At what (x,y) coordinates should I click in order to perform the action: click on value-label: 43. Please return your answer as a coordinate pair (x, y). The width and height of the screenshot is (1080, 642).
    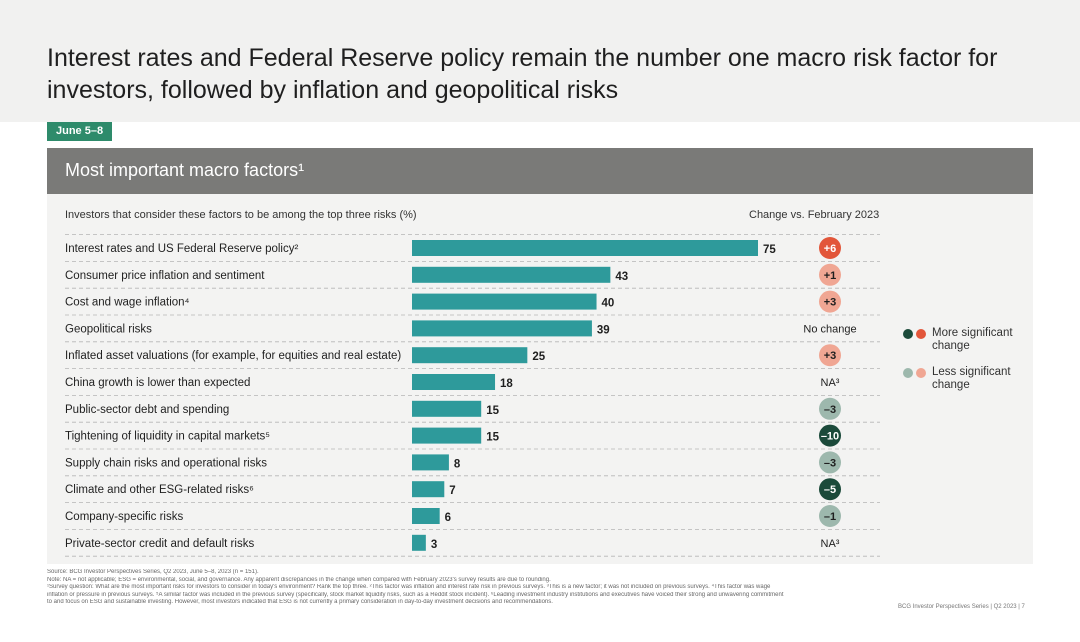
    Looking at the image, I should click on (621, 277).